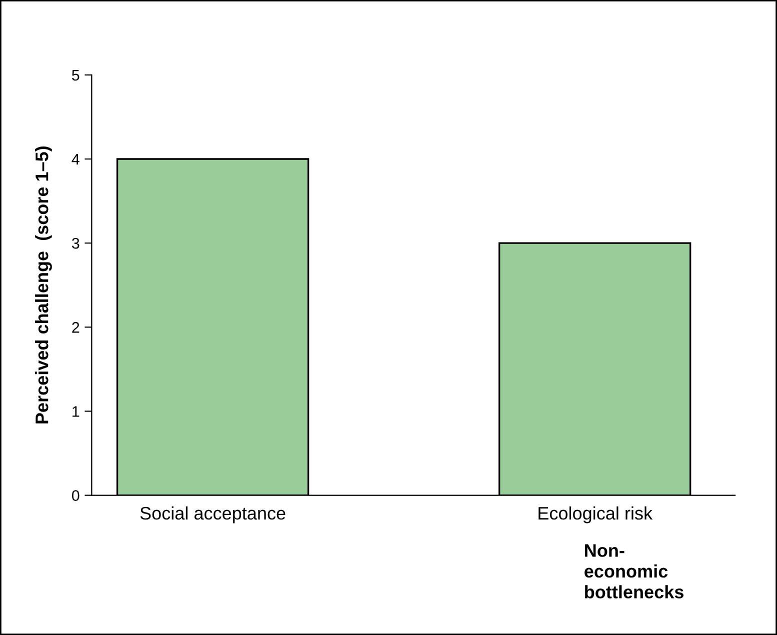 The width and height of the screenshot is (777, 635). Describe the element at coordinates (76, 75) in the screenshot. I see `y-tick-label: 5` at that location.